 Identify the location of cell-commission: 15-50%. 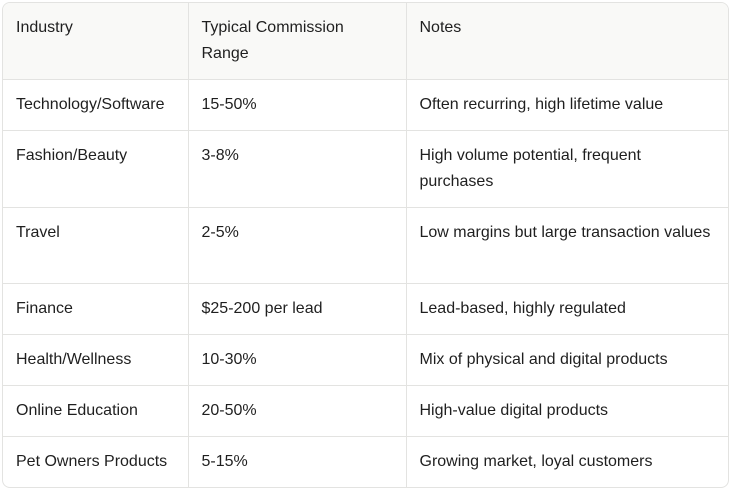
(296, 105).